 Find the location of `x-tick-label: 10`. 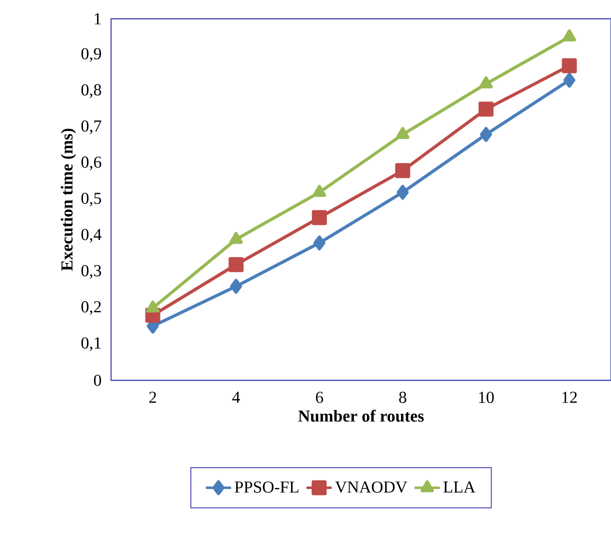

x-tick-label: 10 is located at coordinates (486, 397).